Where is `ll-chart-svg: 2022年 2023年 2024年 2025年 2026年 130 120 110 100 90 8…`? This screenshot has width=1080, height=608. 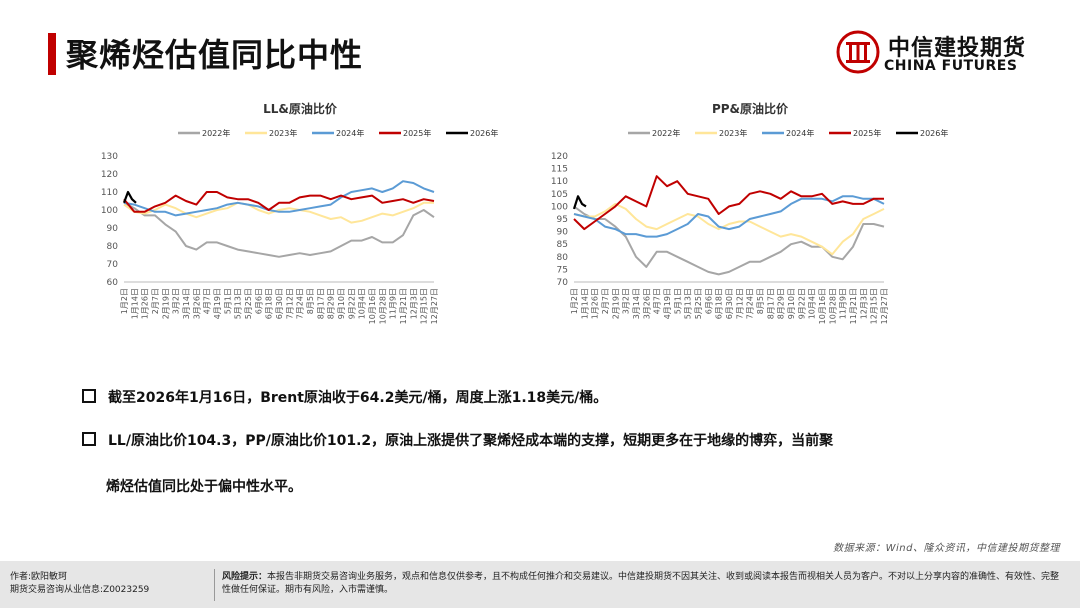 ll-chart-svg: 2022年 2023年 2024年 2025年 2026年 130 120 110 100 90 8… is located at coordinates (300, 226).